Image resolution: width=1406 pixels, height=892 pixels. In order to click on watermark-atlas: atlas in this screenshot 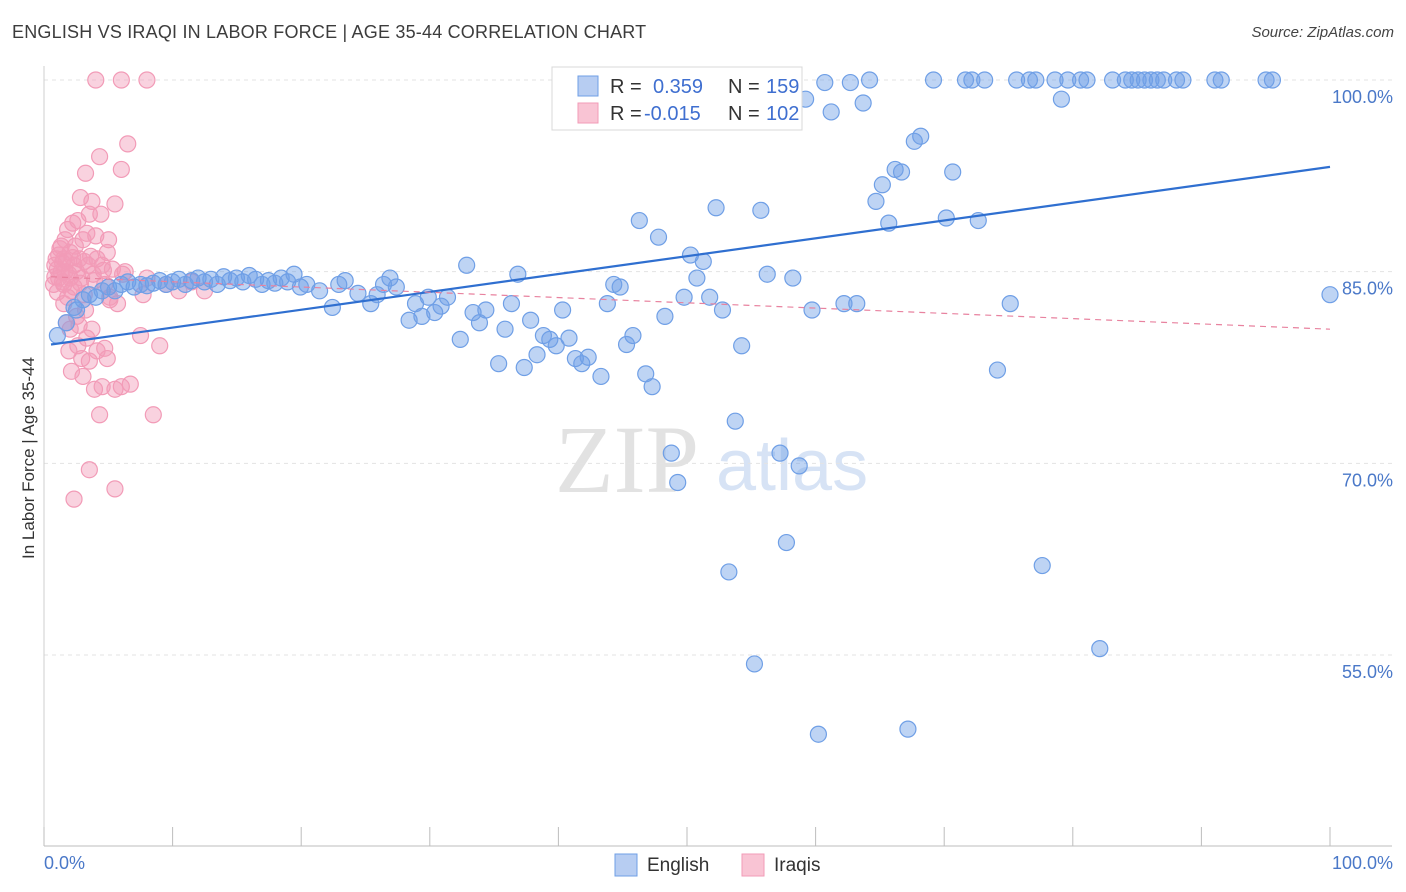, I will do `click(792, 466)`.